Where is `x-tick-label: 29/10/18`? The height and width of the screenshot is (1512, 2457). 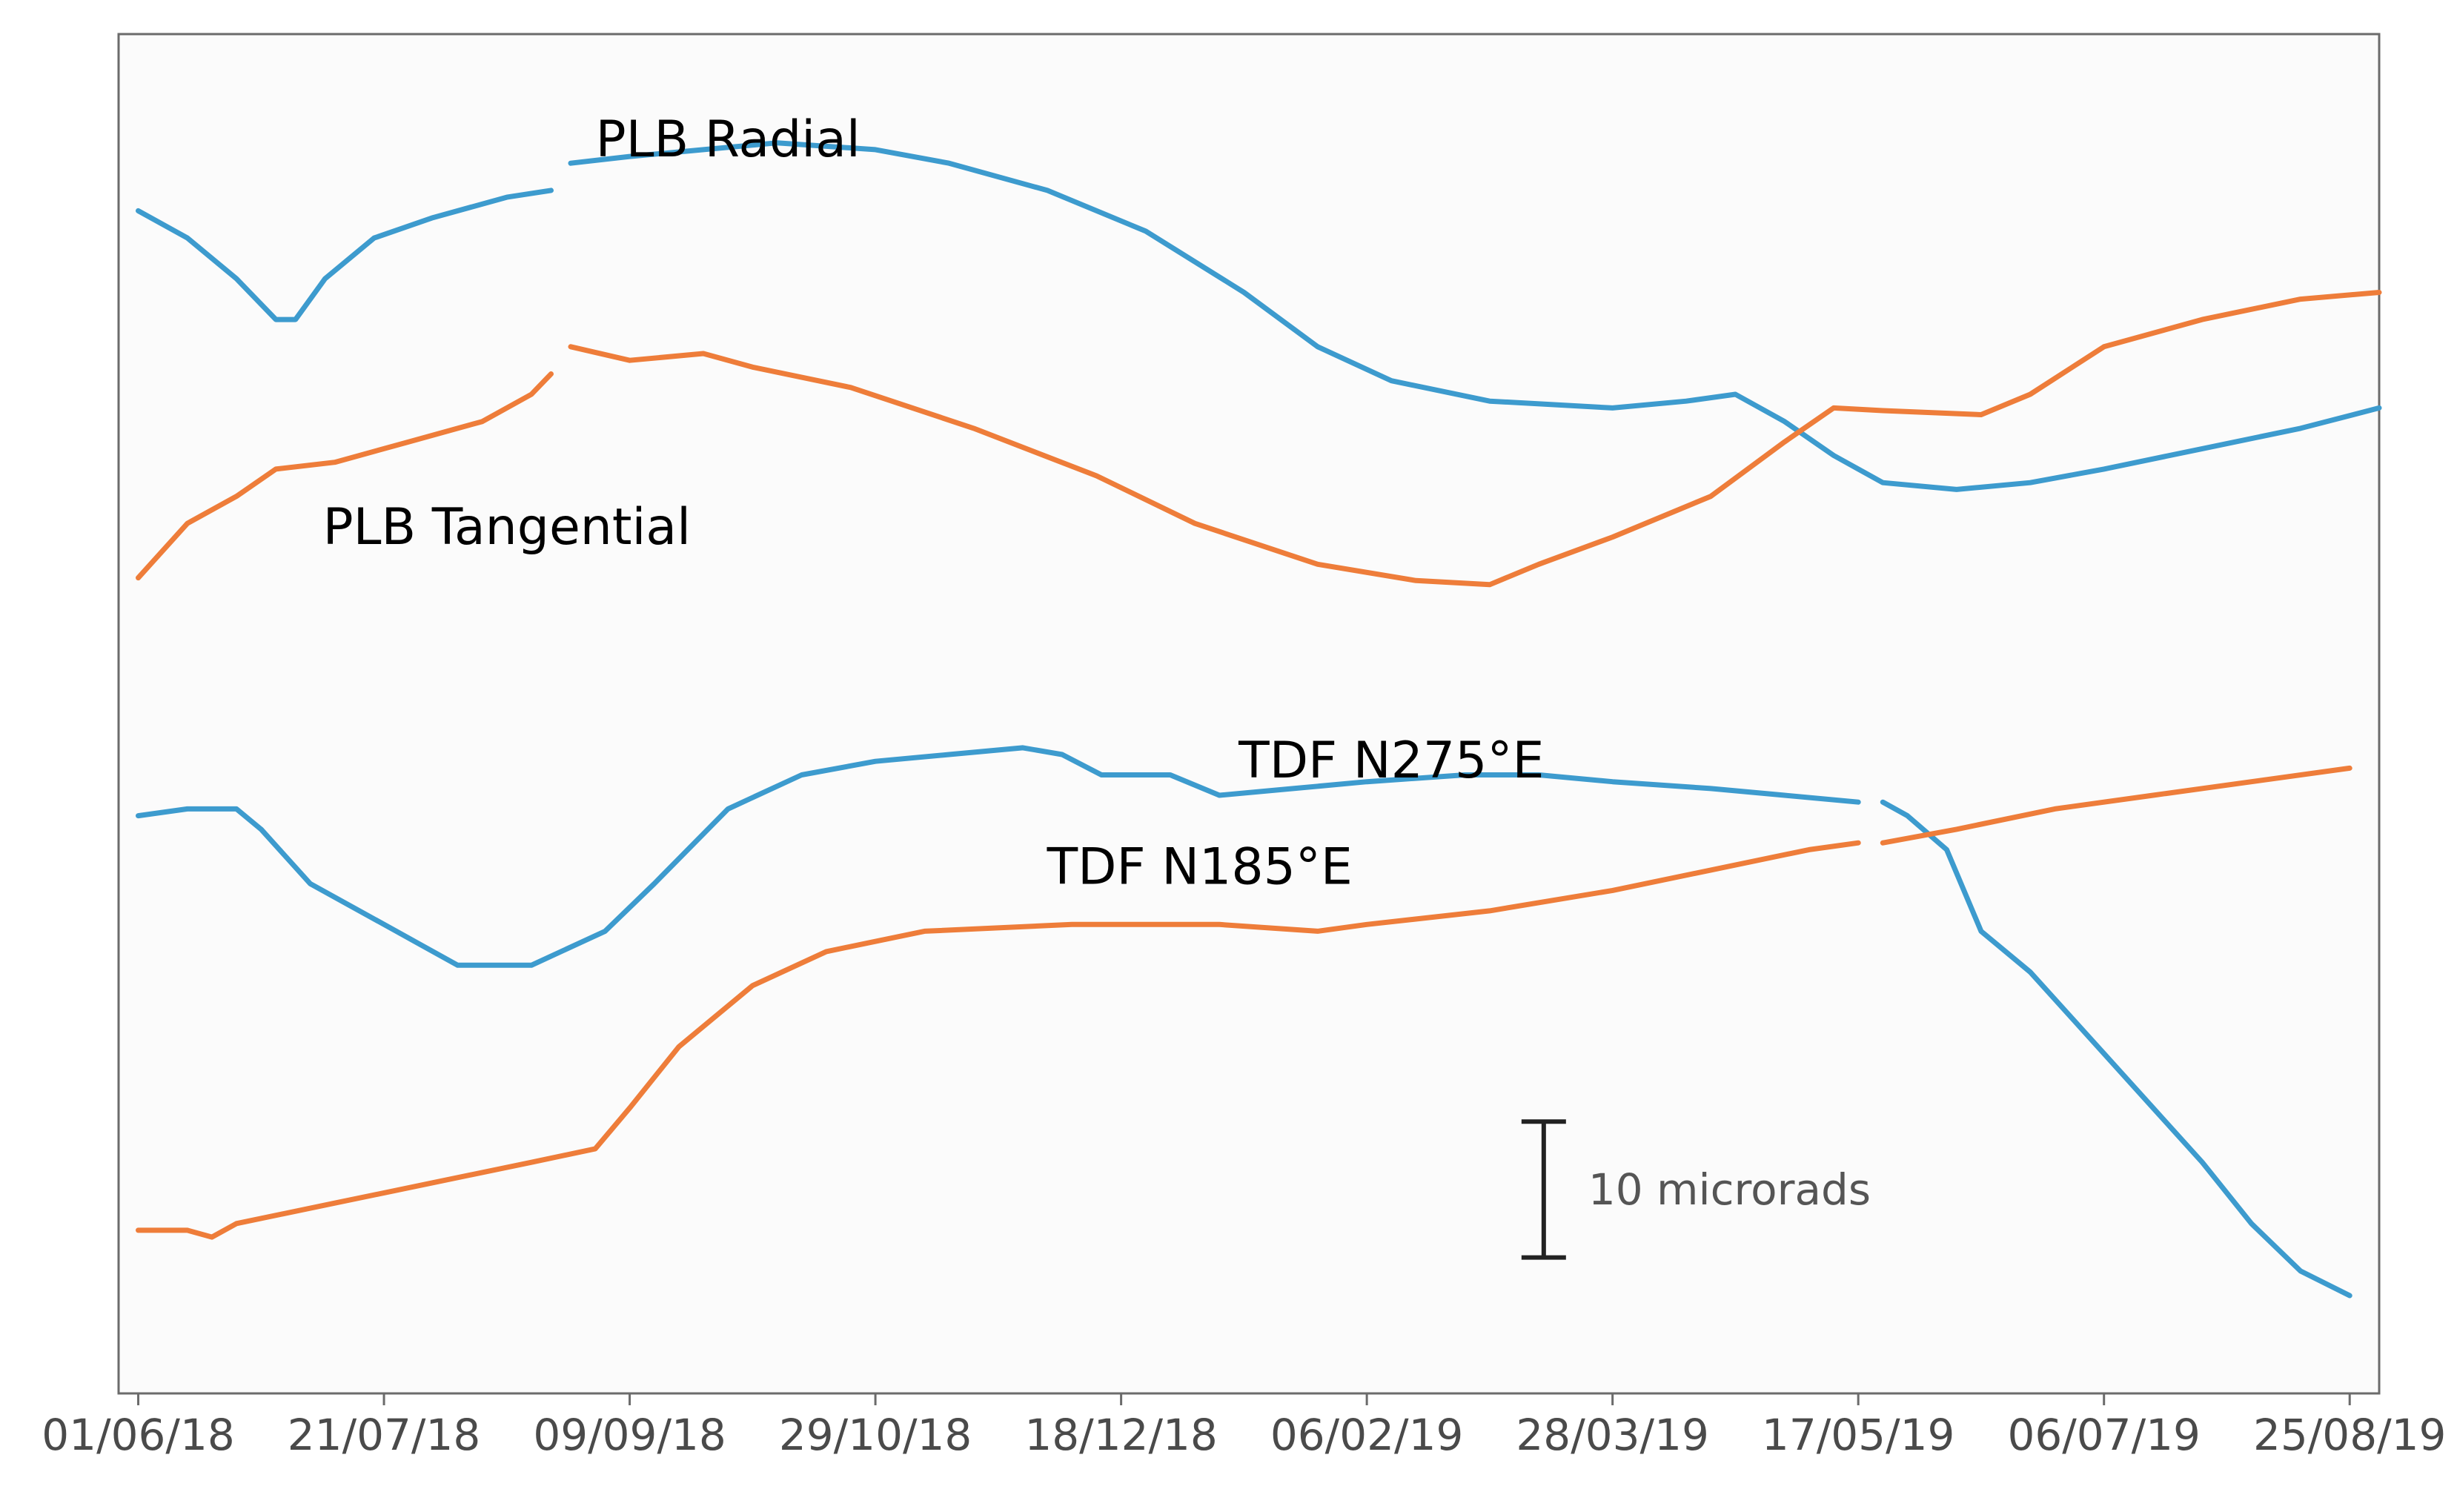 x-tick-label: 29/10/18 is located at coordinates (876, 1435).